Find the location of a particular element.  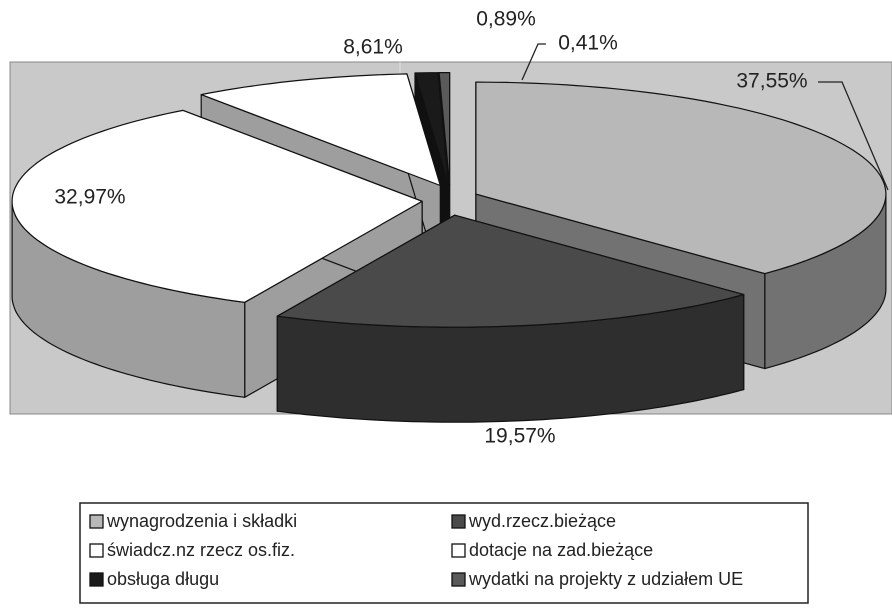

legend-box is located at coordinates (444, 553).